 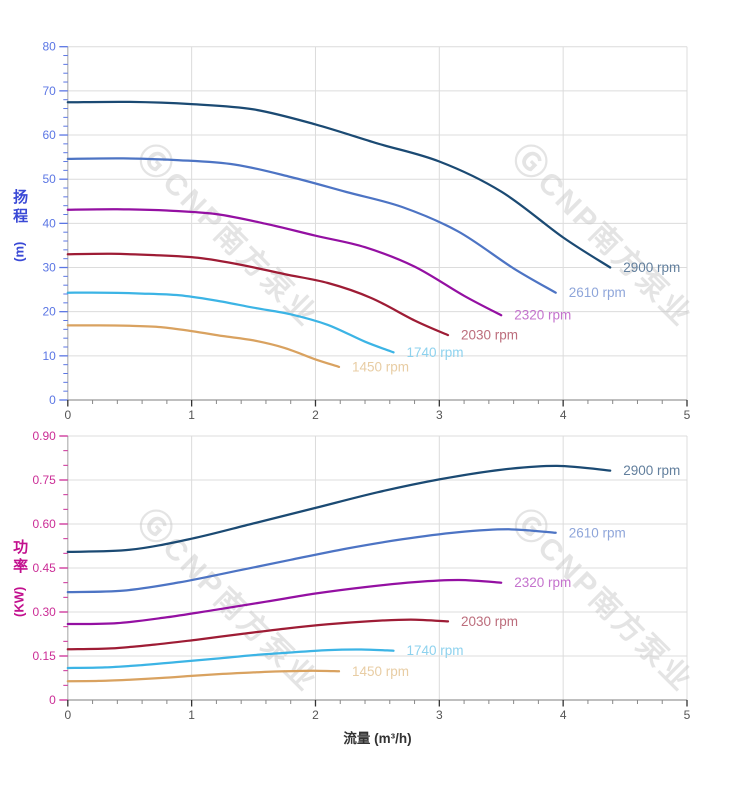 I want to click on curve-label-2320rpm-power: 2320 rpm, so click(x=542, y=582).